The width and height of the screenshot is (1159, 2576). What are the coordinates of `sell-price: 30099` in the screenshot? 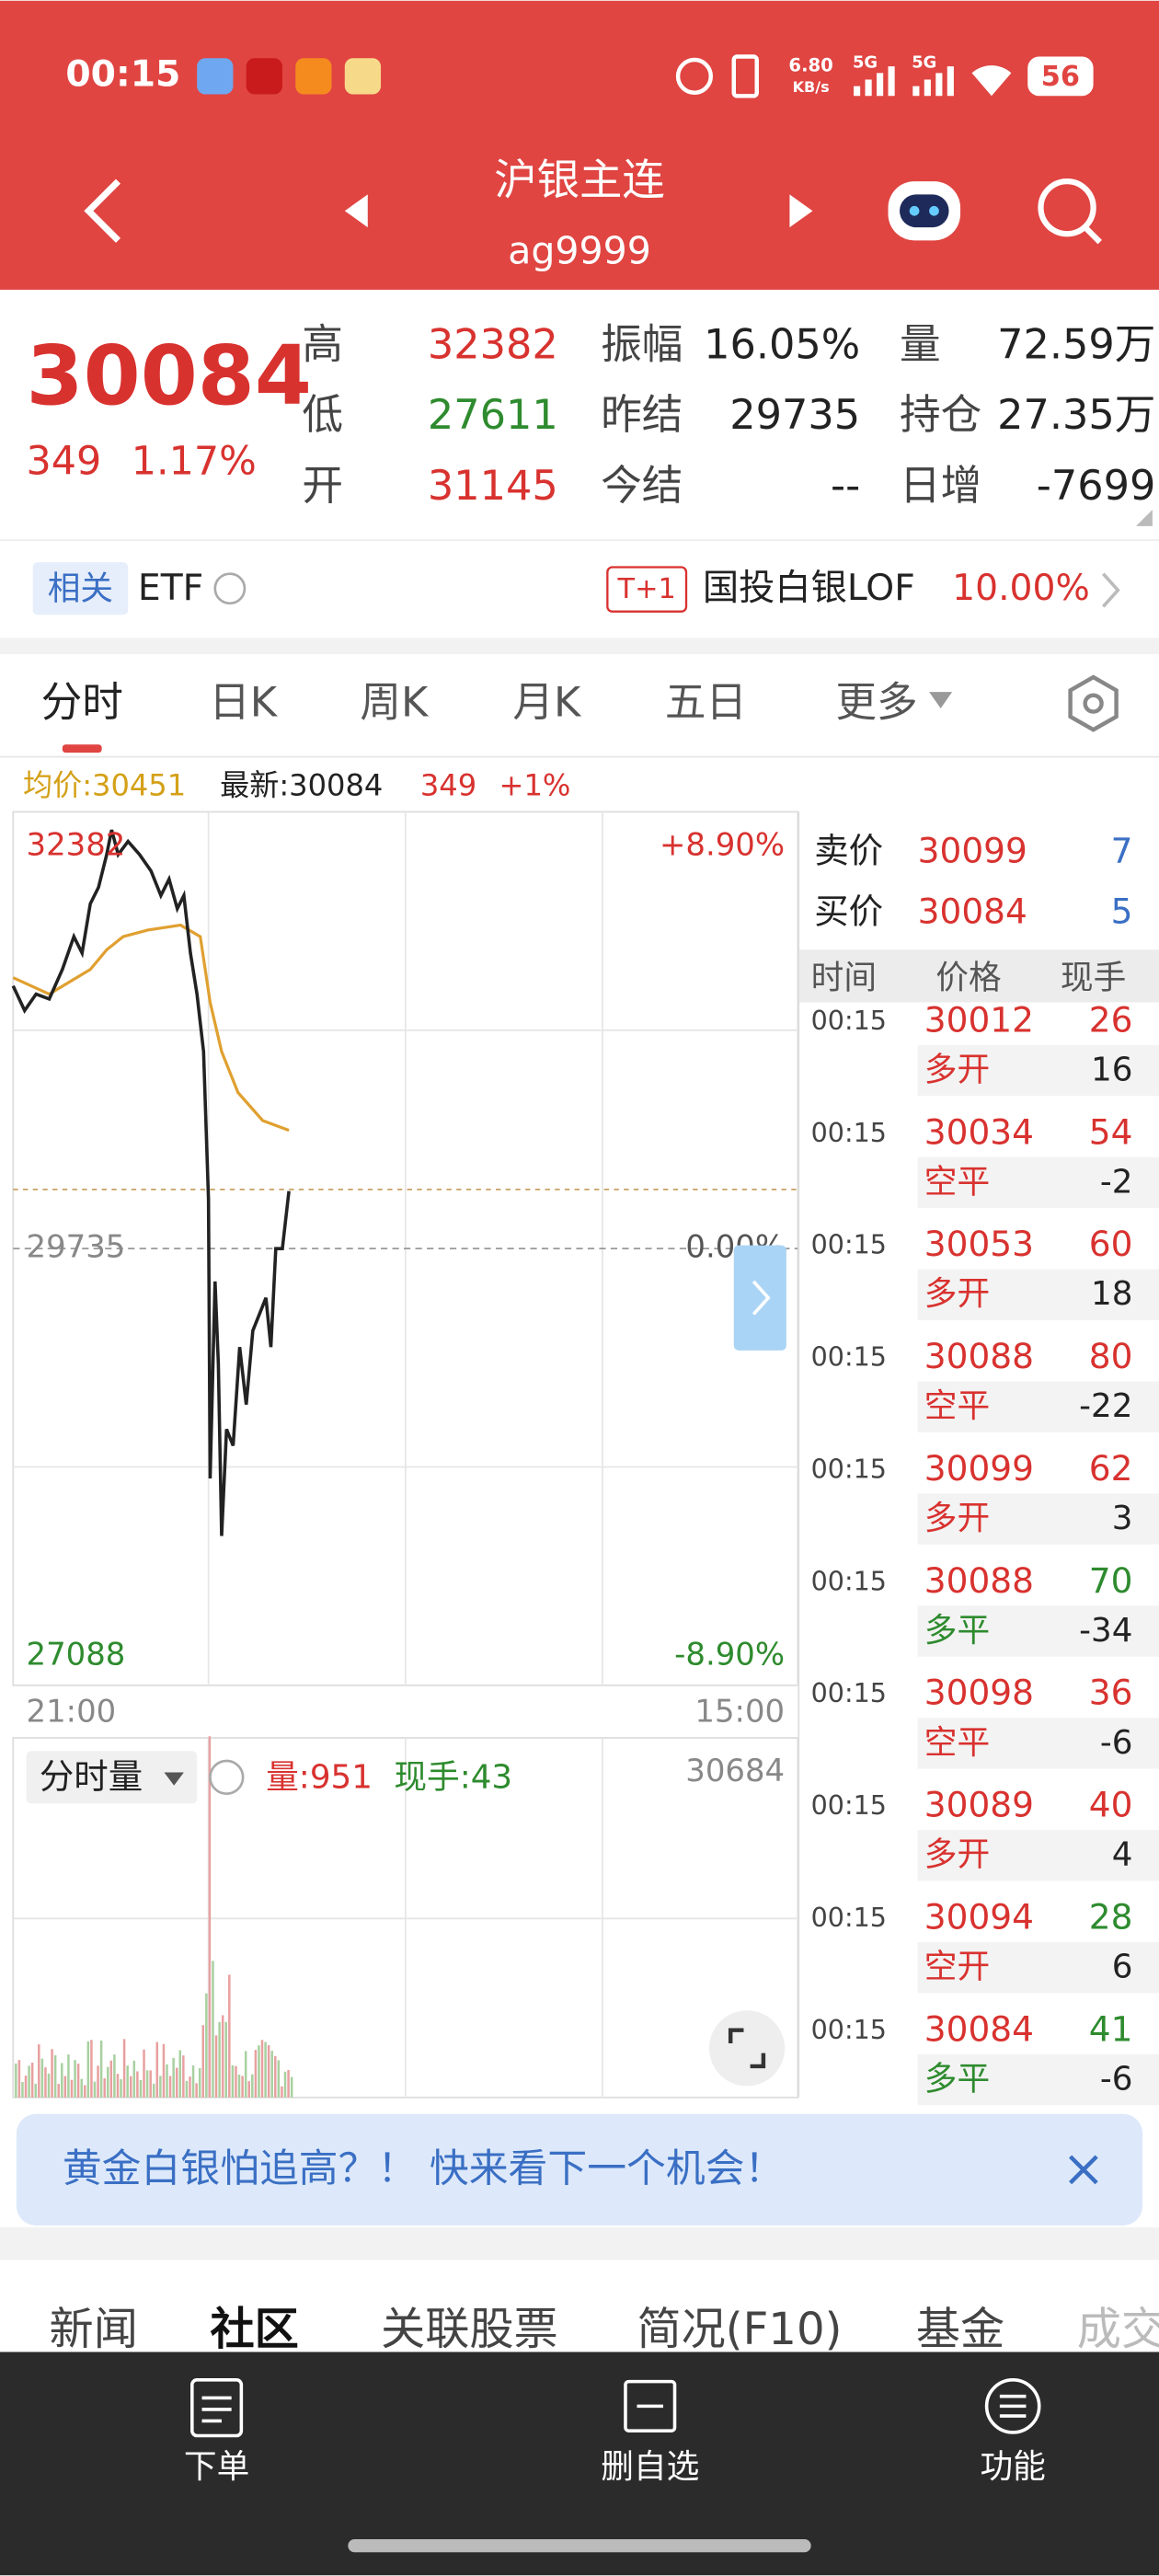 It's located at (972, 851).